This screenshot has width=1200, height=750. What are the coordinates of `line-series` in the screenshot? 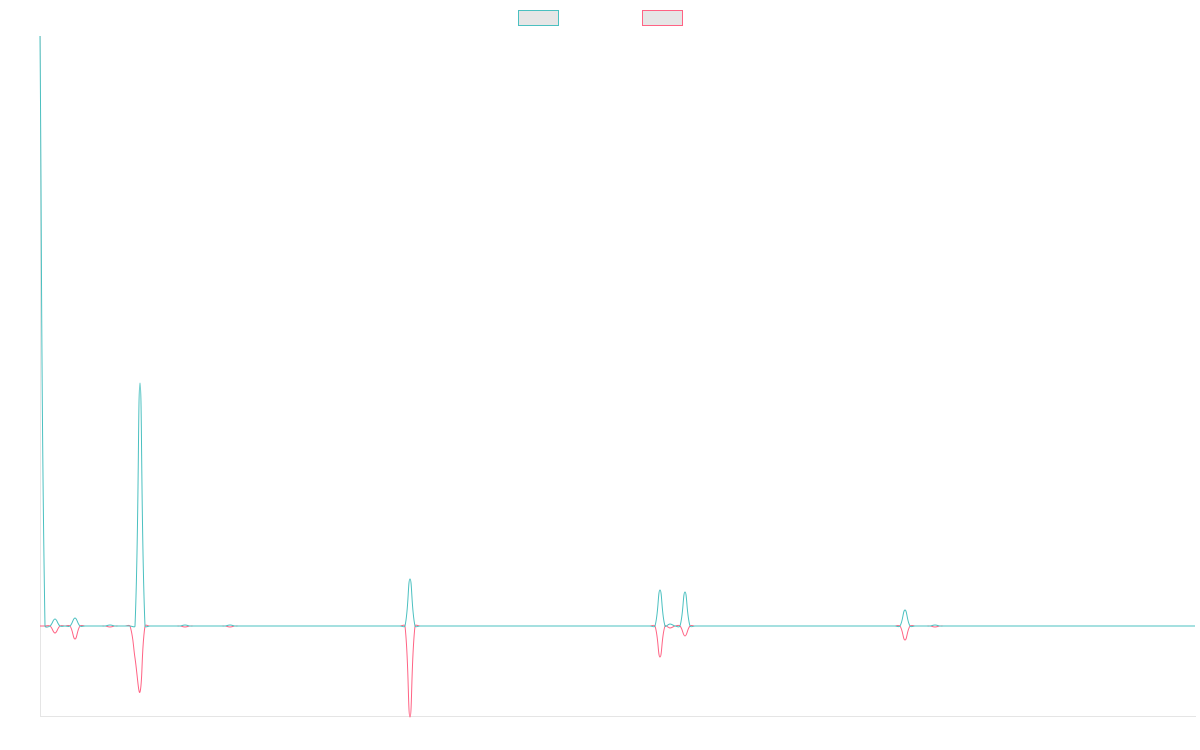 It's located at (617, 671).